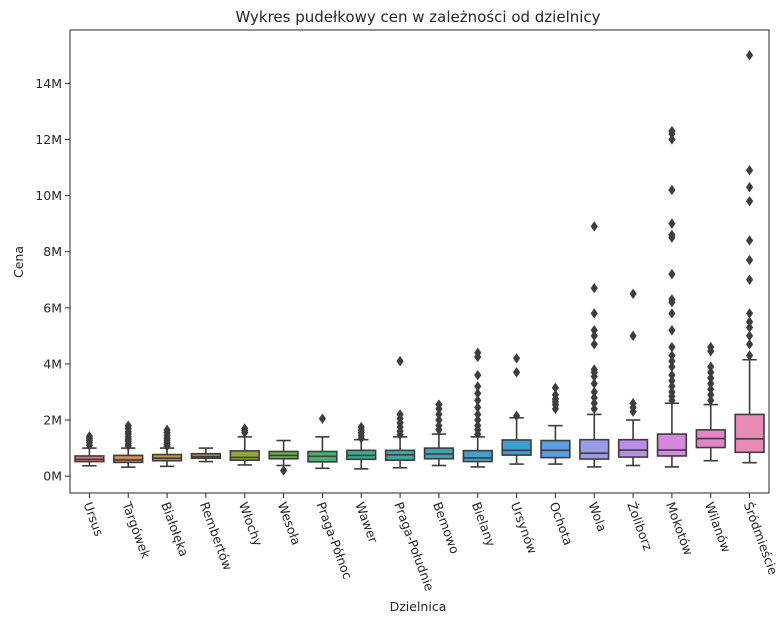 The width and height of the screenshot is (780, 625). I want to click on y-tick-label: 8M, so click(52, 251).